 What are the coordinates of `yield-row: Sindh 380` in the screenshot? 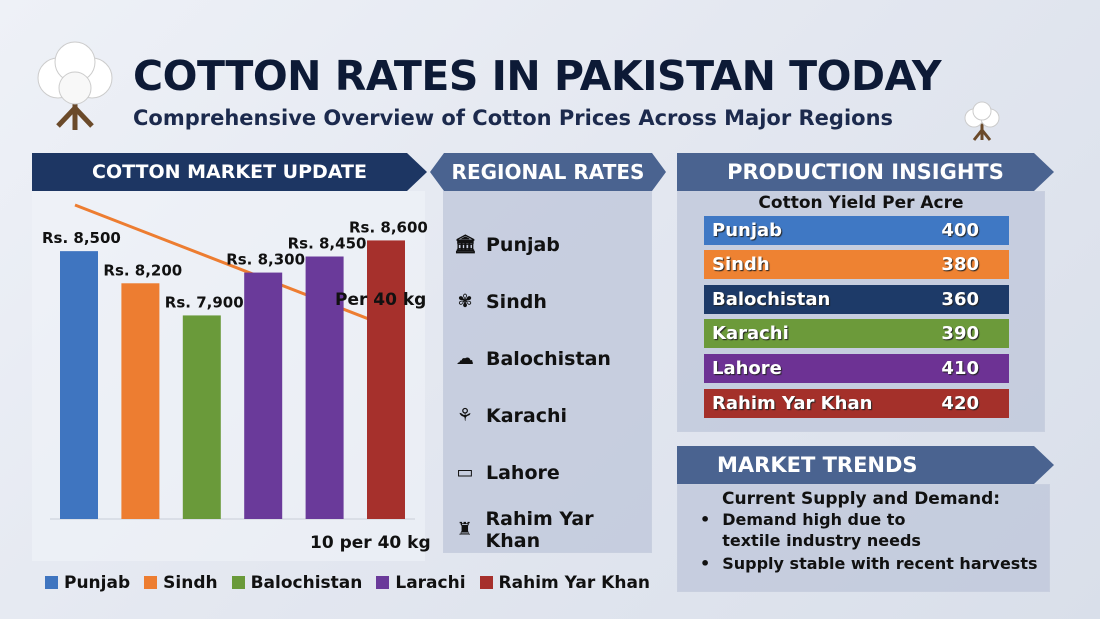 It's located at (856, 264).